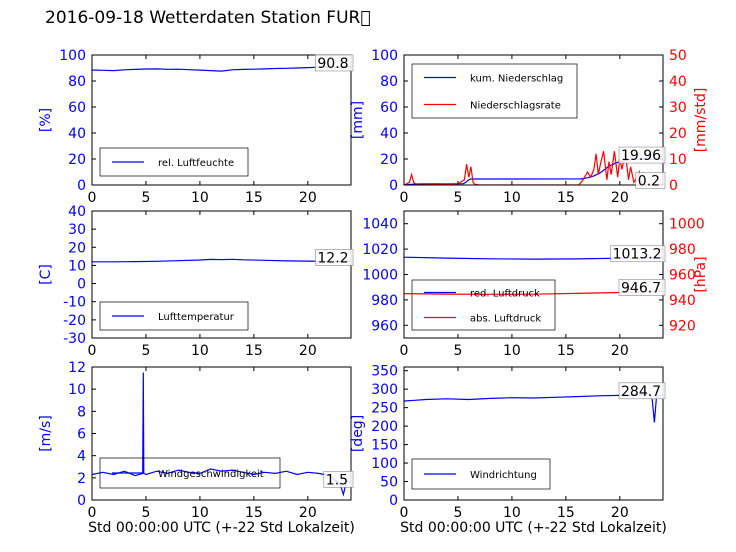 This screenshot has height=552, width=736. I want to click on y-tick-label: 960, so click(384, 326).